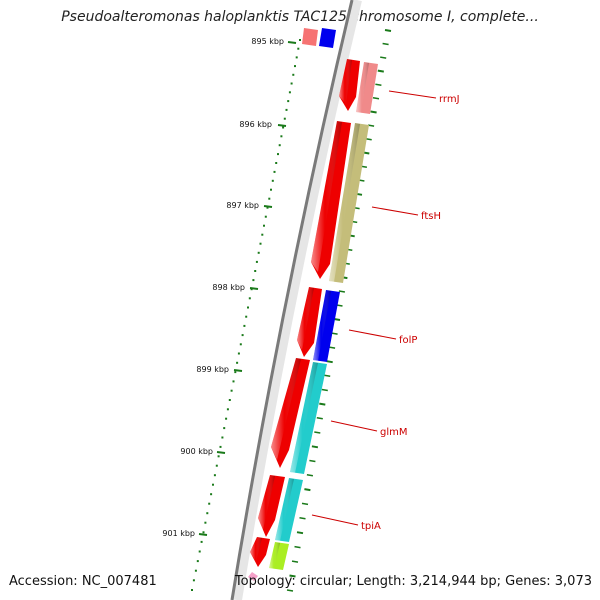 Image resolution: width=600 pixels, height=600 pixels. What do you see at coordinates (394, 432) in the screenshot?
I see `gene-label-glmM: glmM` at bounding box center [394, 432].